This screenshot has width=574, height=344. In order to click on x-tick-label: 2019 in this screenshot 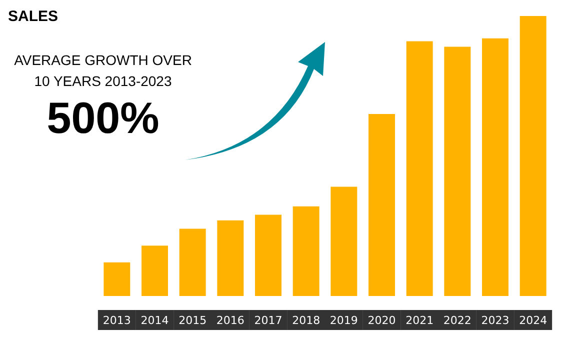, I will do `click(344, 320)`.